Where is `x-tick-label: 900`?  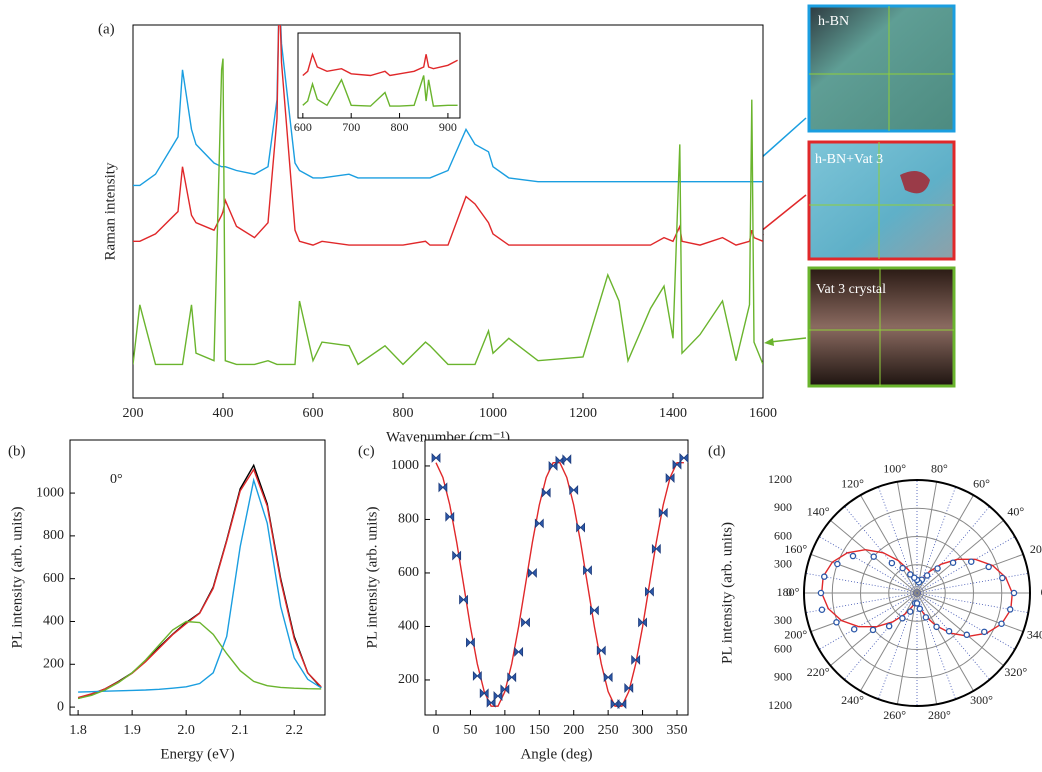 x-tick-label: 900 is located at coordinates (448, 127).